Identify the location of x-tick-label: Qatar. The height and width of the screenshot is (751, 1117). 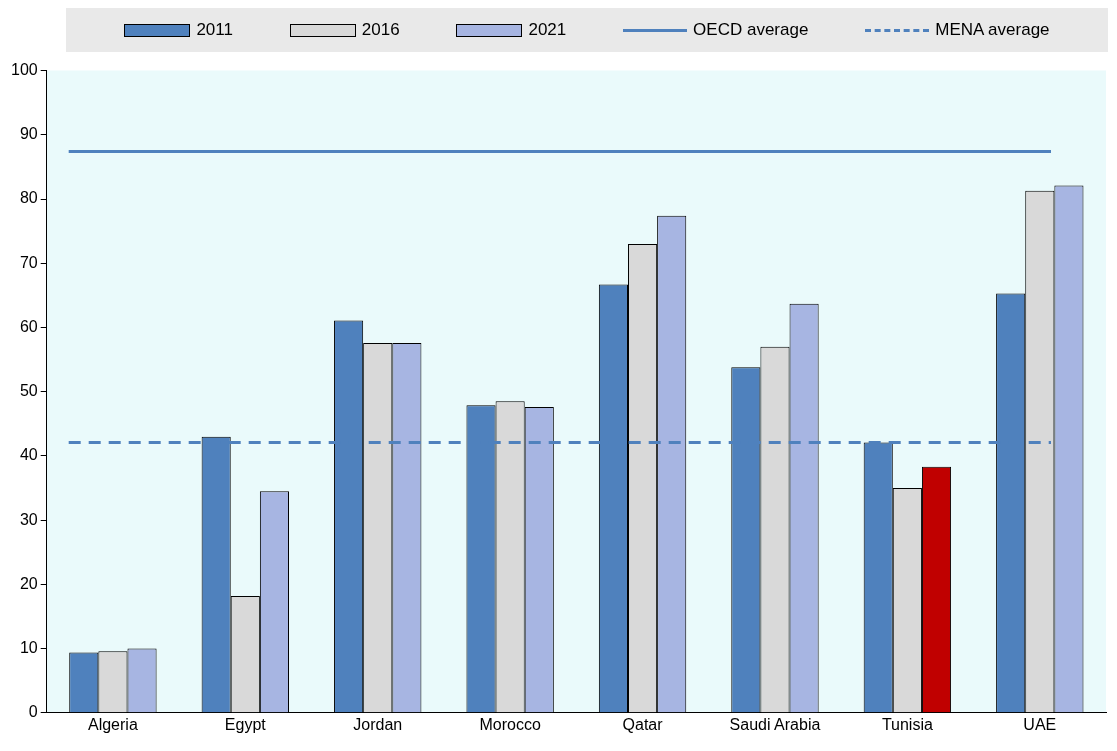
(643, 724).